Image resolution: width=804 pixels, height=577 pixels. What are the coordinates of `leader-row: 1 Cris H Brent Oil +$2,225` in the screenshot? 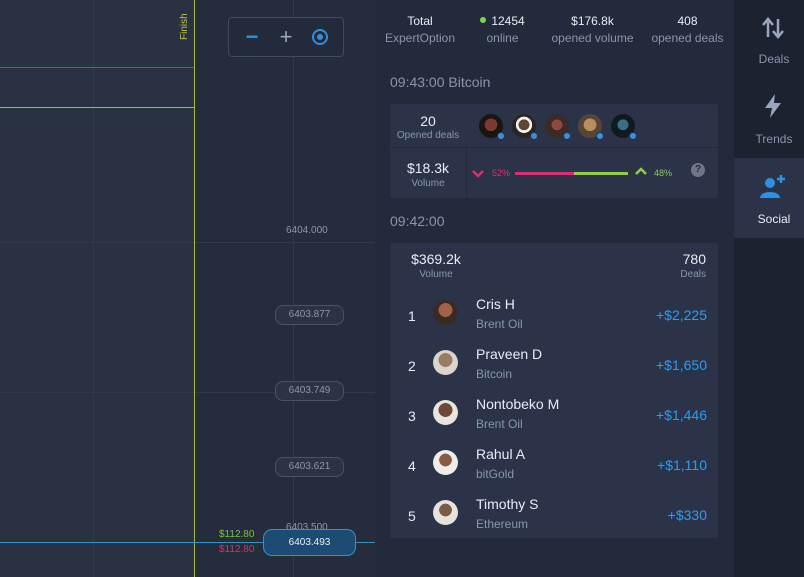 It's located at (554, 319).